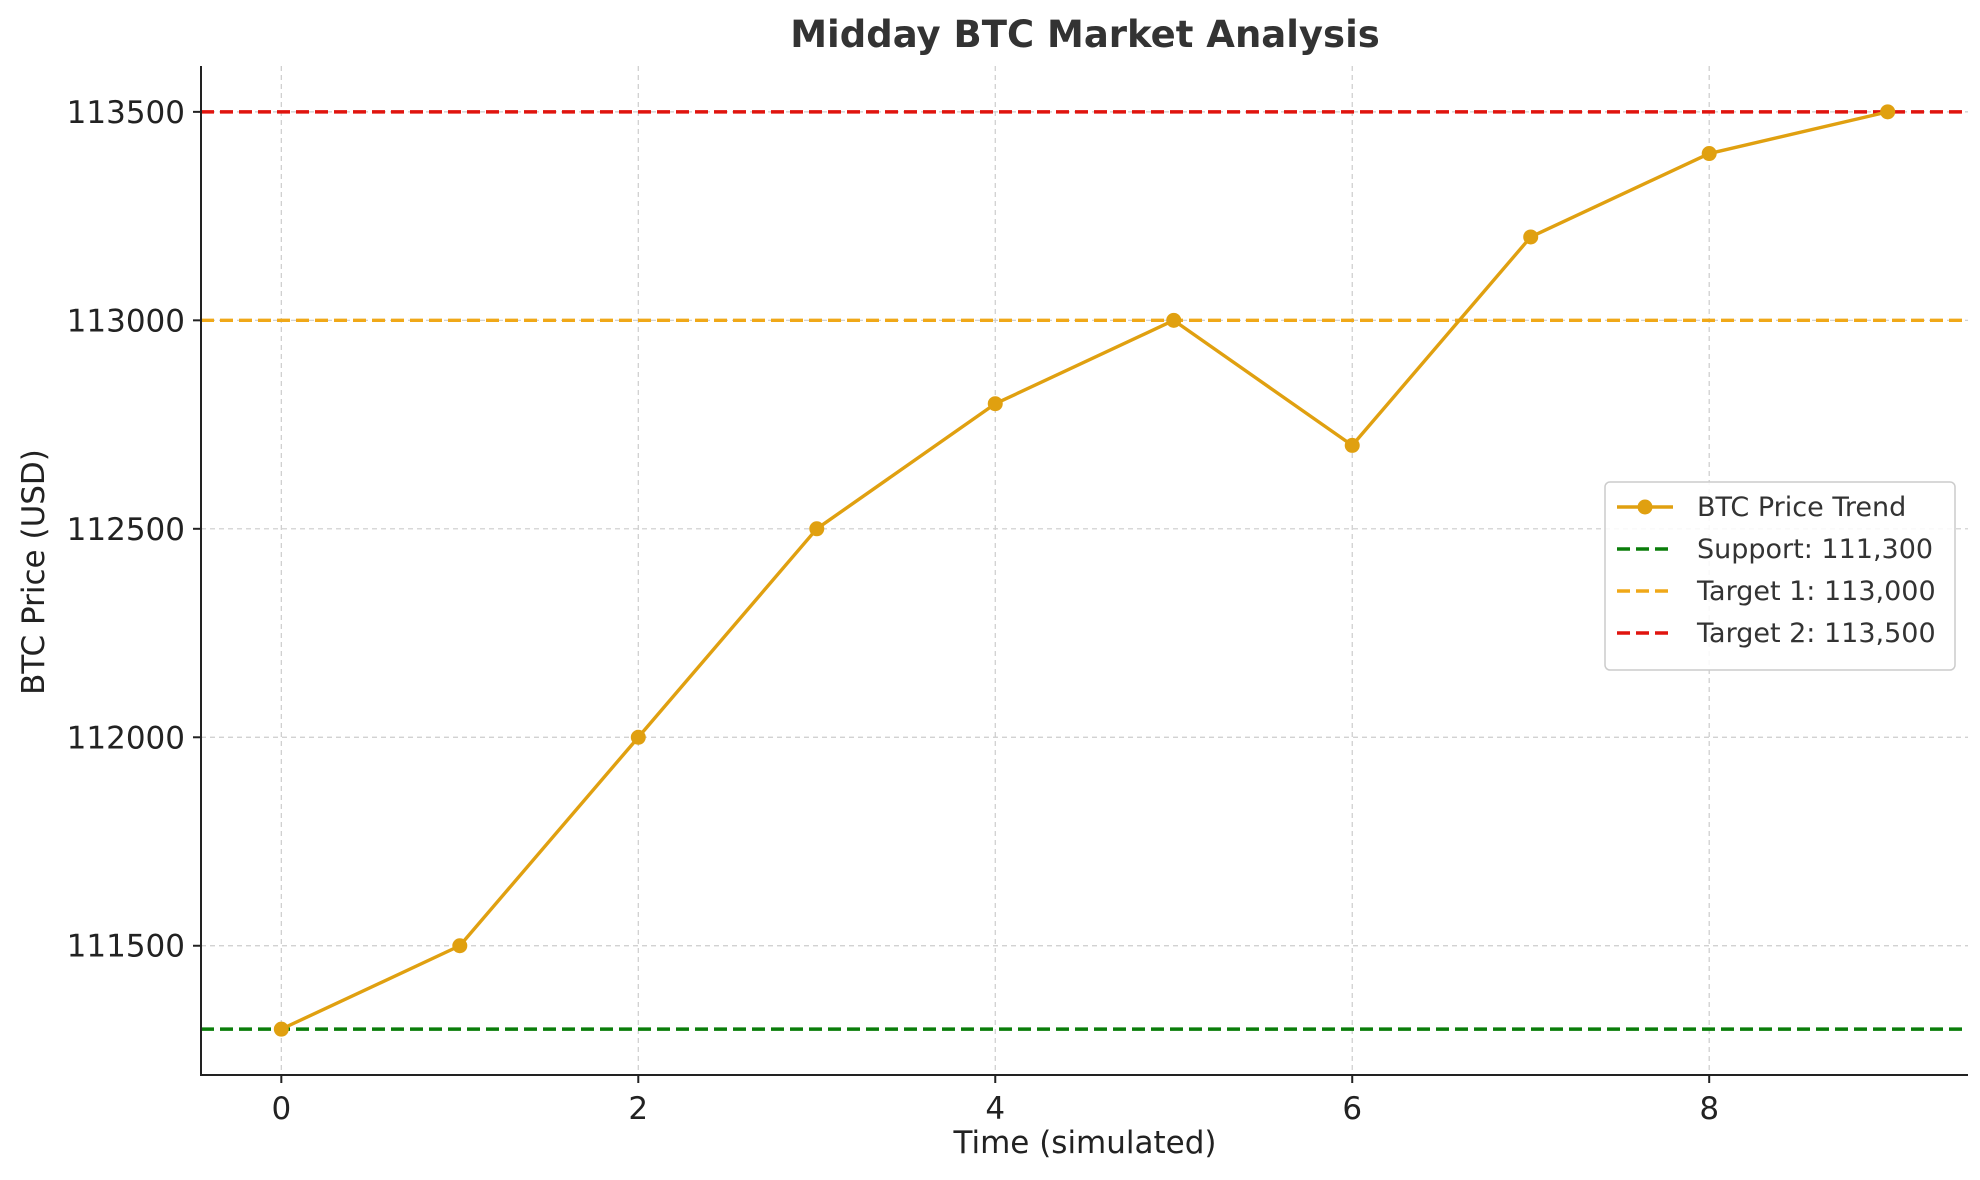  Describe the element at coordinates (1084, 1143) in the screenshot. I see `x-axis-label: Time (simulated)` at that location.